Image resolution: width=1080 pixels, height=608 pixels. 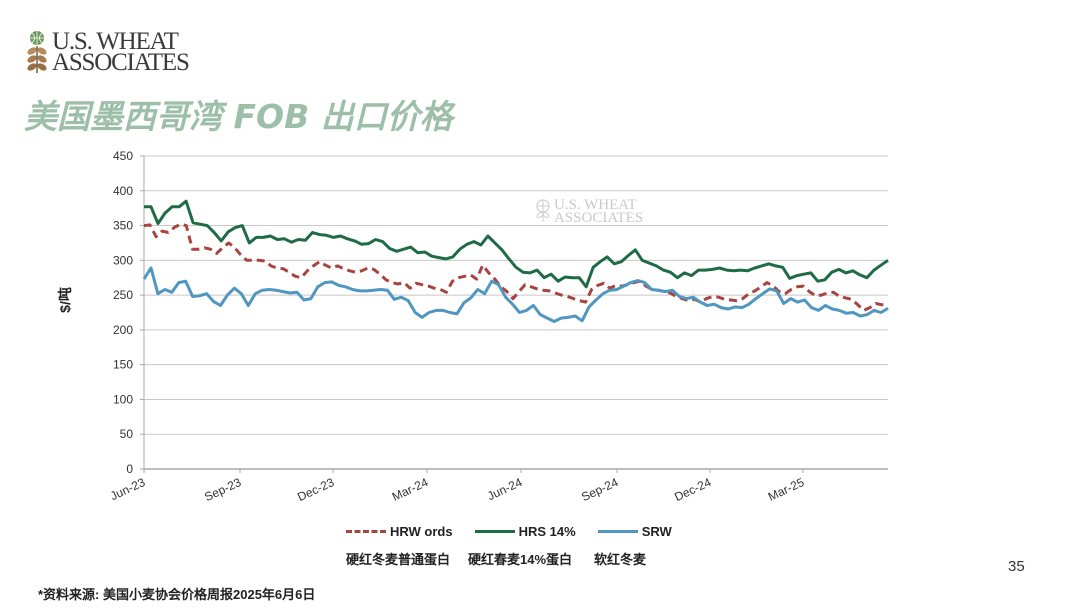 I want to click on chart-legend: HRW ords HRS 14% SRW, so click(x=520, y=531).